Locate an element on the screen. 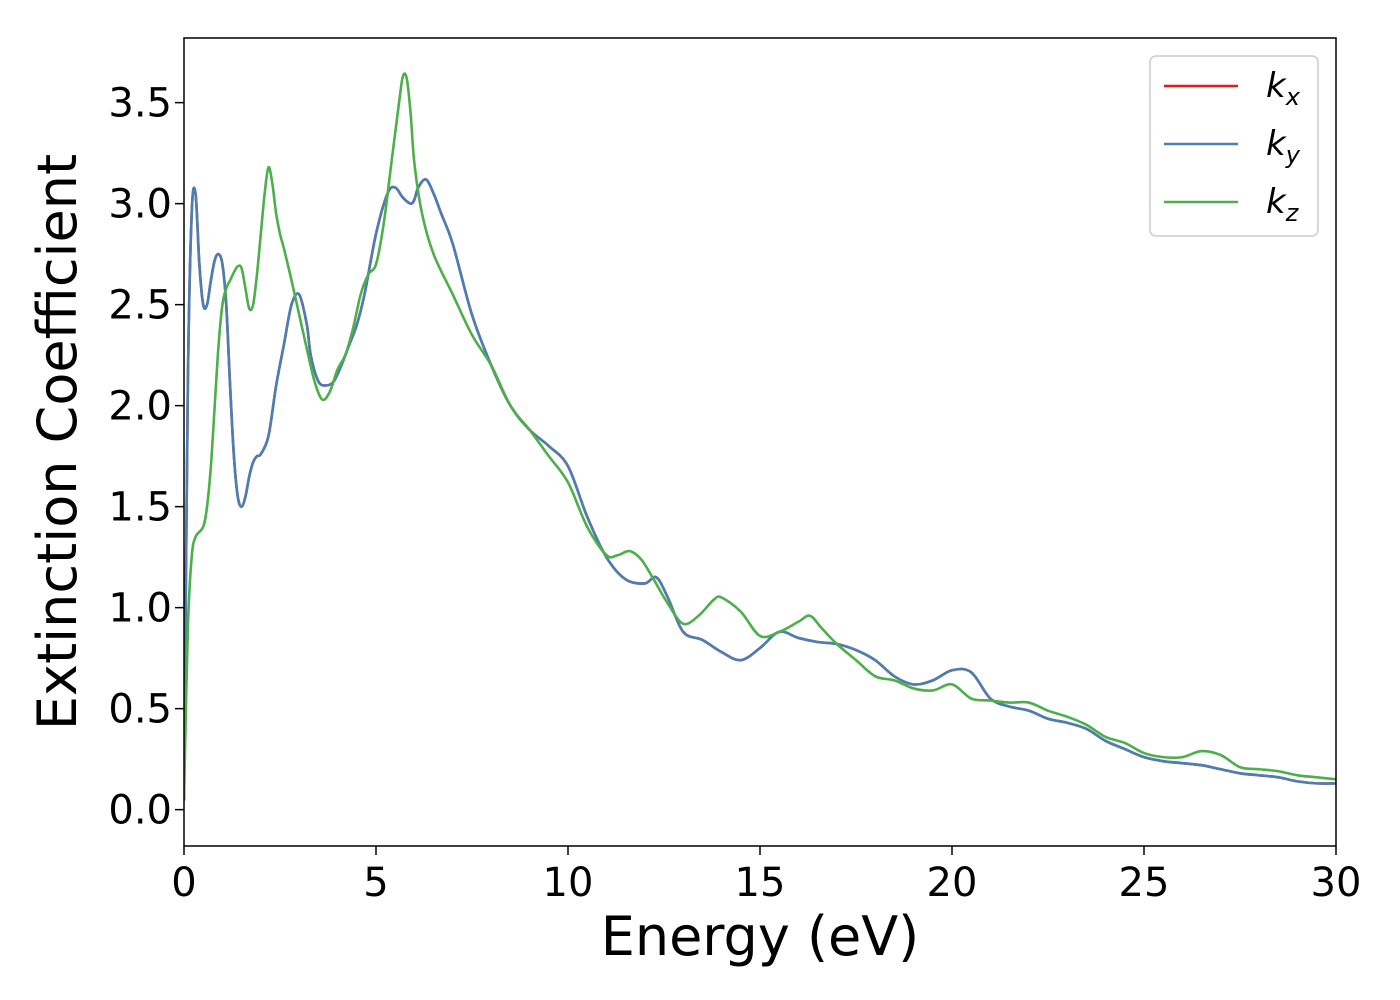 This screenshot has height=1000, width=1400. x-tick-label: 30 is located at coordinates (1336, 883).